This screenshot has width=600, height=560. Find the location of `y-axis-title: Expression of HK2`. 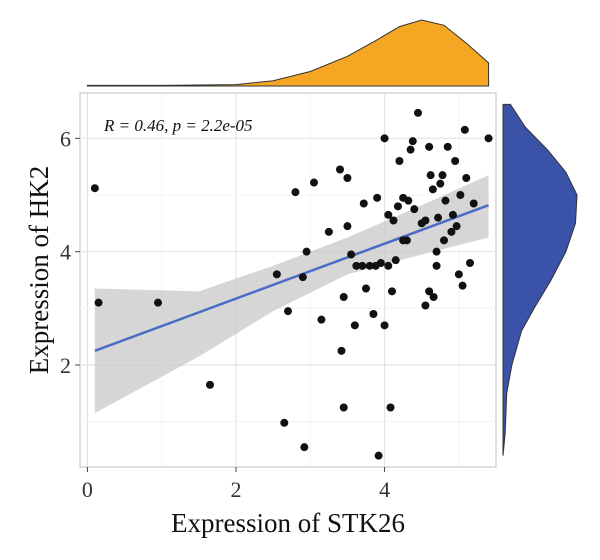

y-axis-title: Expression of HK2 is located at coordinates (39, 270).